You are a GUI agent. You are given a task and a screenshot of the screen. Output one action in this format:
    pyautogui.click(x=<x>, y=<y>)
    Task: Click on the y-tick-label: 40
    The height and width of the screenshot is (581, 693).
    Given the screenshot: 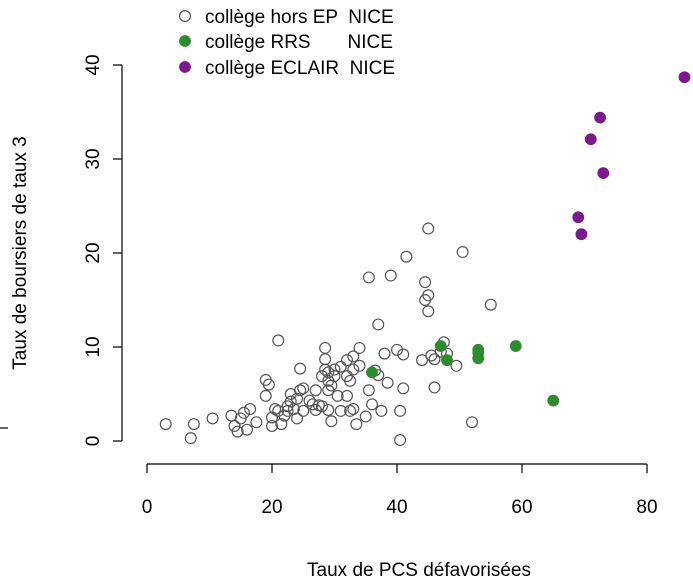 What is the action you would take?
    pyautogui.click(x=93, y=64)
    